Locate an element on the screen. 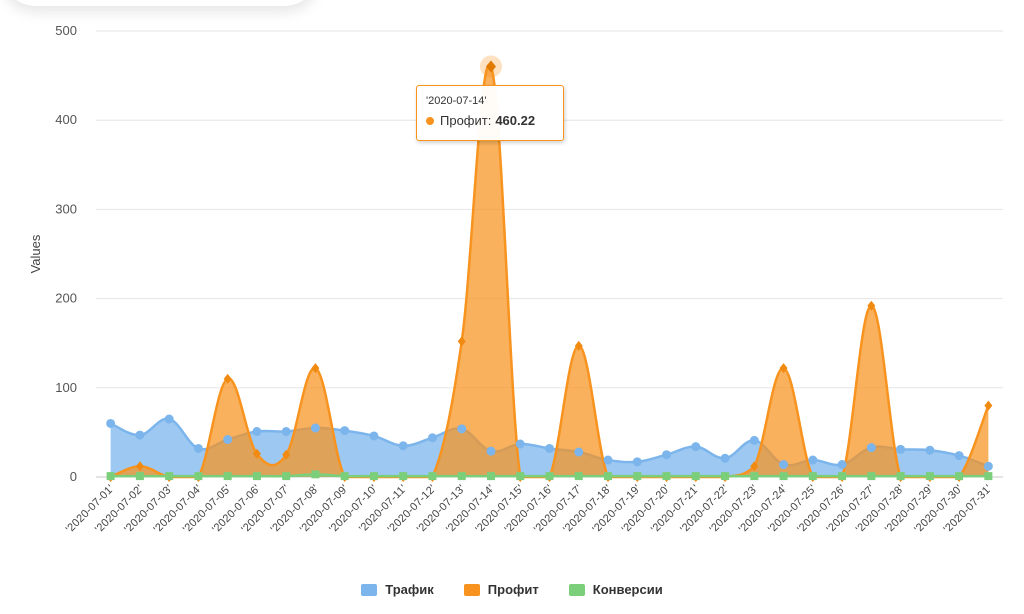 This screenshot has height=614, width=1024. y-tick-label: 100 is located at coordinates (66, 387).